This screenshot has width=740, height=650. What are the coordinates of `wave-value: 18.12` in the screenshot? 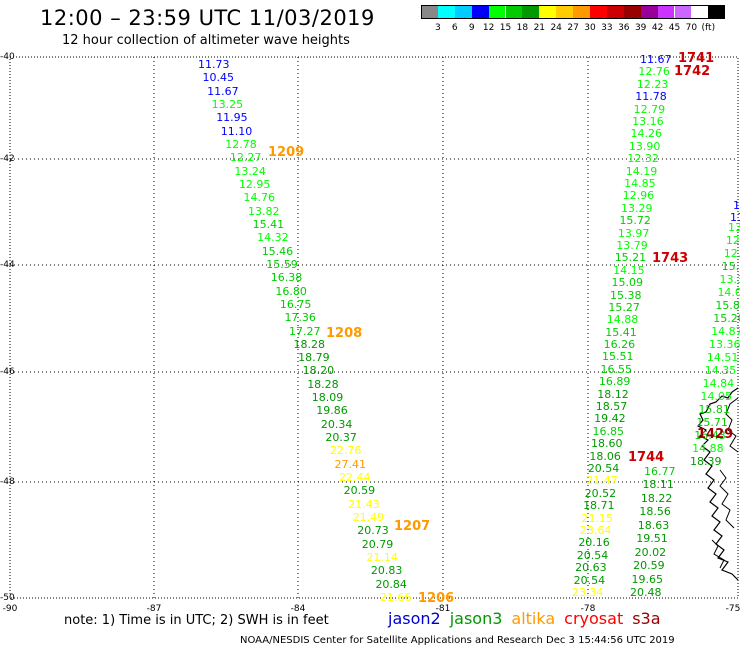 It's located at (613, 394).